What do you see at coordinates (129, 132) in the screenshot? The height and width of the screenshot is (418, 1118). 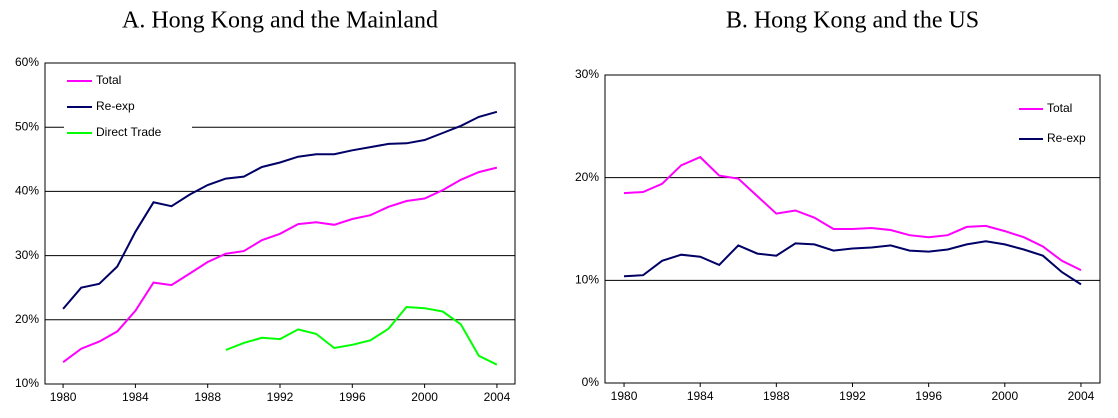 I see `legend-label: Direct Trade` at bounding box center [129, 132].